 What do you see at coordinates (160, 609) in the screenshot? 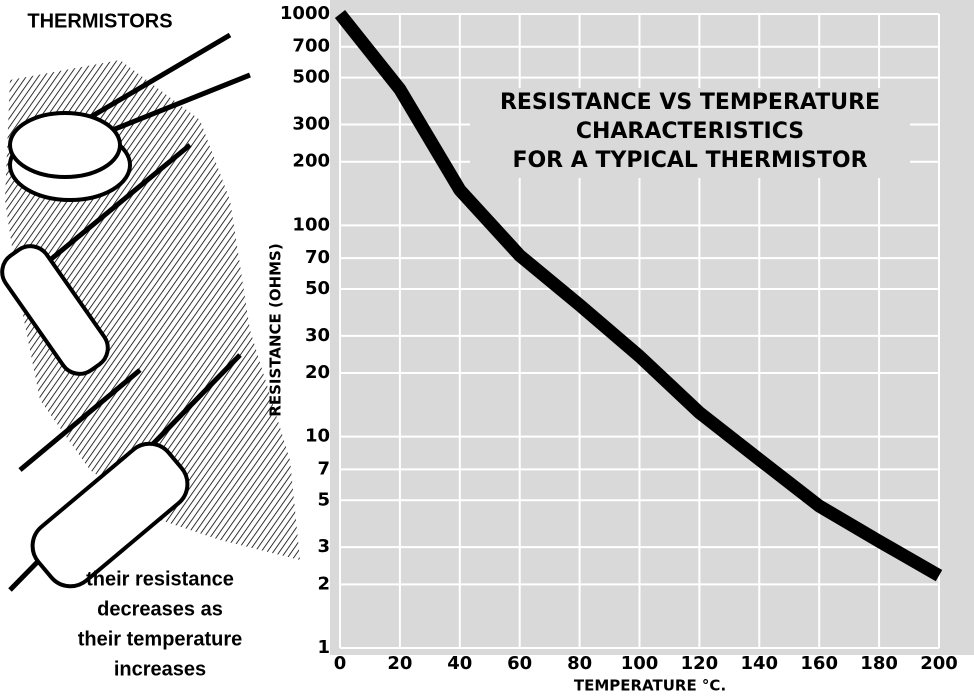
I see `caption-line: decreases as` at bounding box center [160, 609].